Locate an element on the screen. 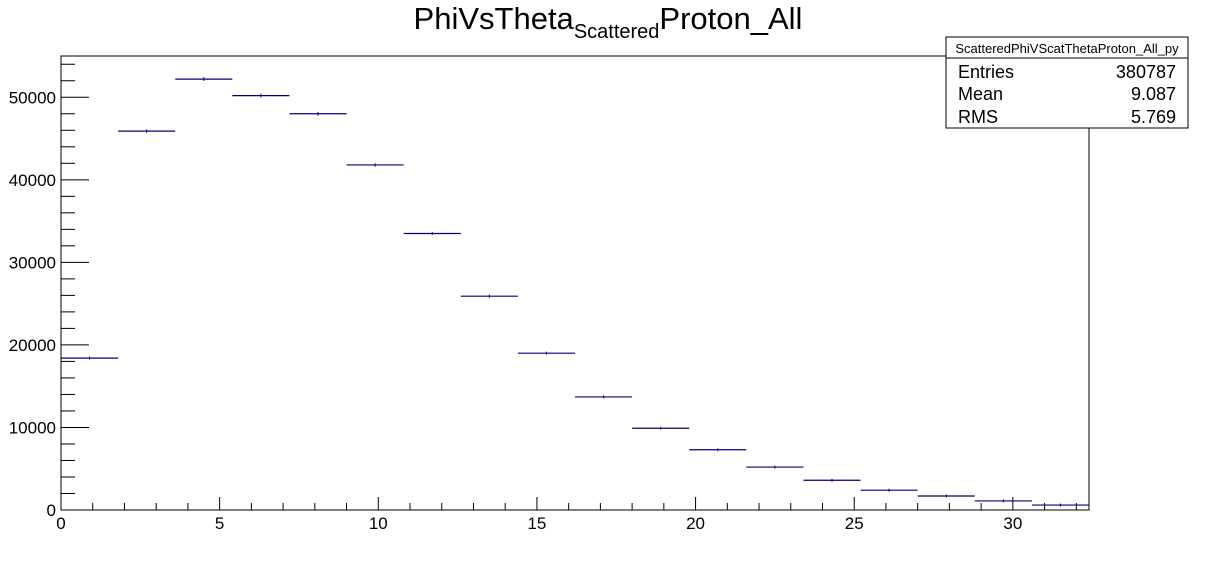 Image resolution: width=1213 pixels, height=567 pixels. x-tick-label: 0 is located at coordinates (60, 523).